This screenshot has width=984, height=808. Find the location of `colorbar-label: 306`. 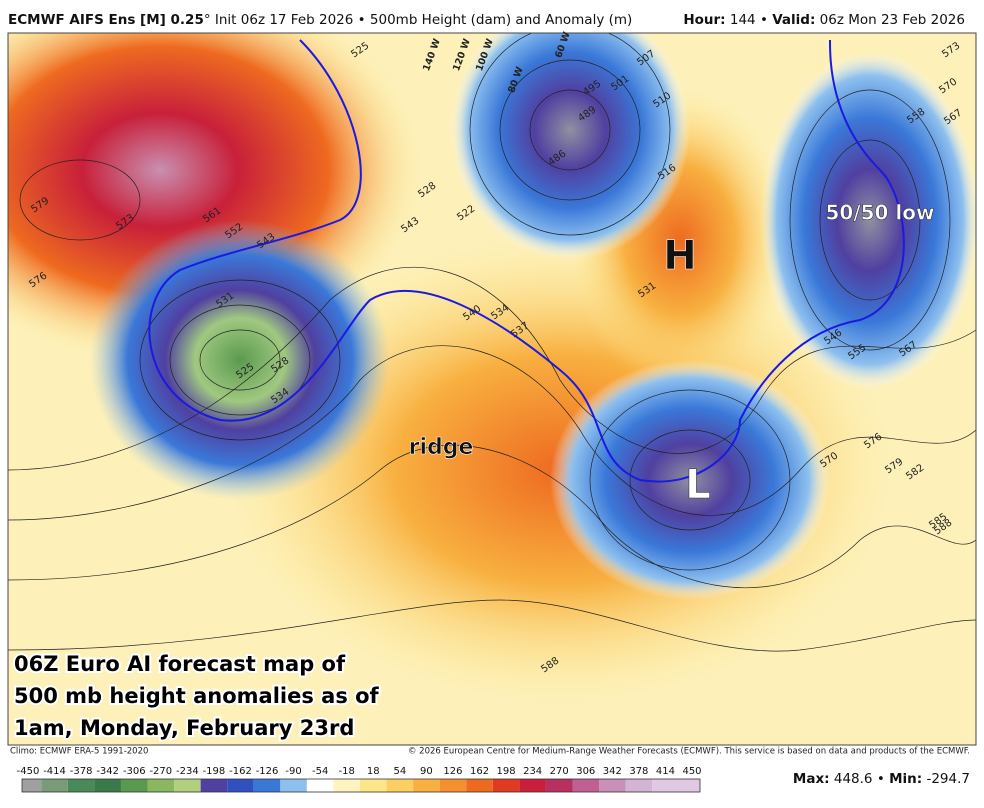

colorbar-label: 306 is located at coordinates (585, 771).